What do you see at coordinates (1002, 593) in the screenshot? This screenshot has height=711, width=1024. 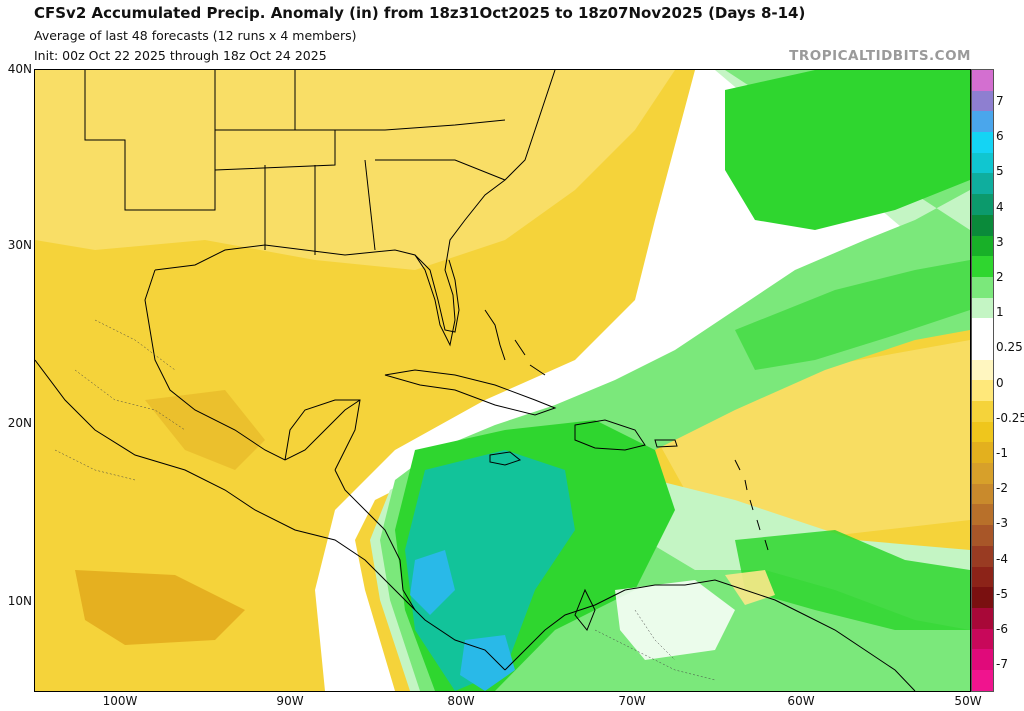 I see `colorbar-tick-label: -5` at bounding box center [1002, 593].